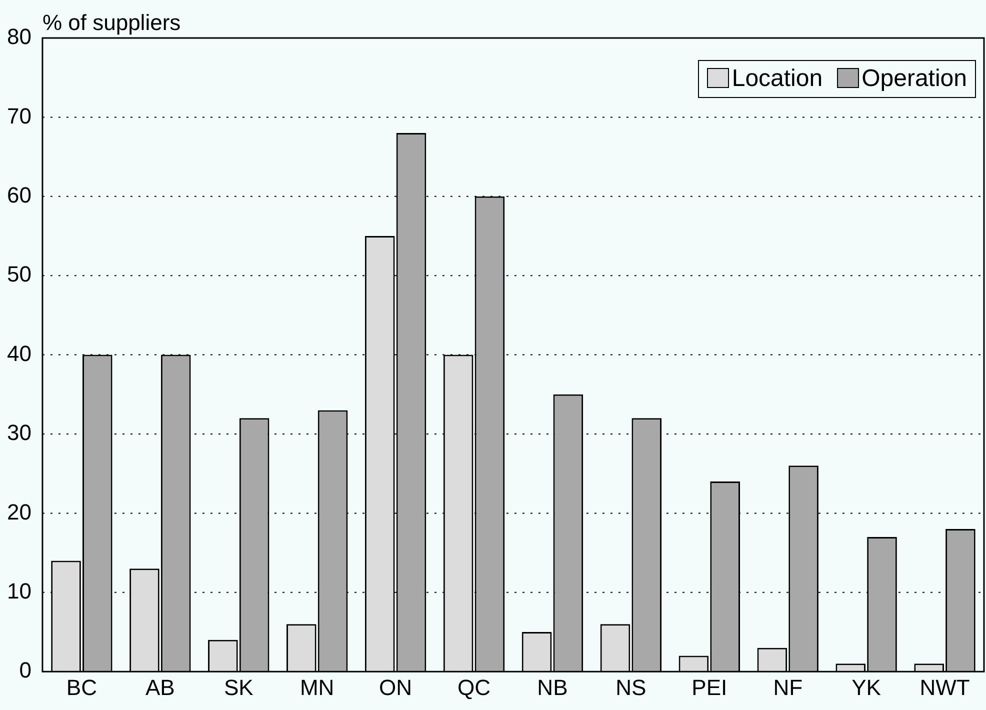 Image resolution: width=986 pixels, height=710 pixels. Describe the element at coordinates (19, 274) in the screenshot. I see `y-tick-label: 50` at that location.